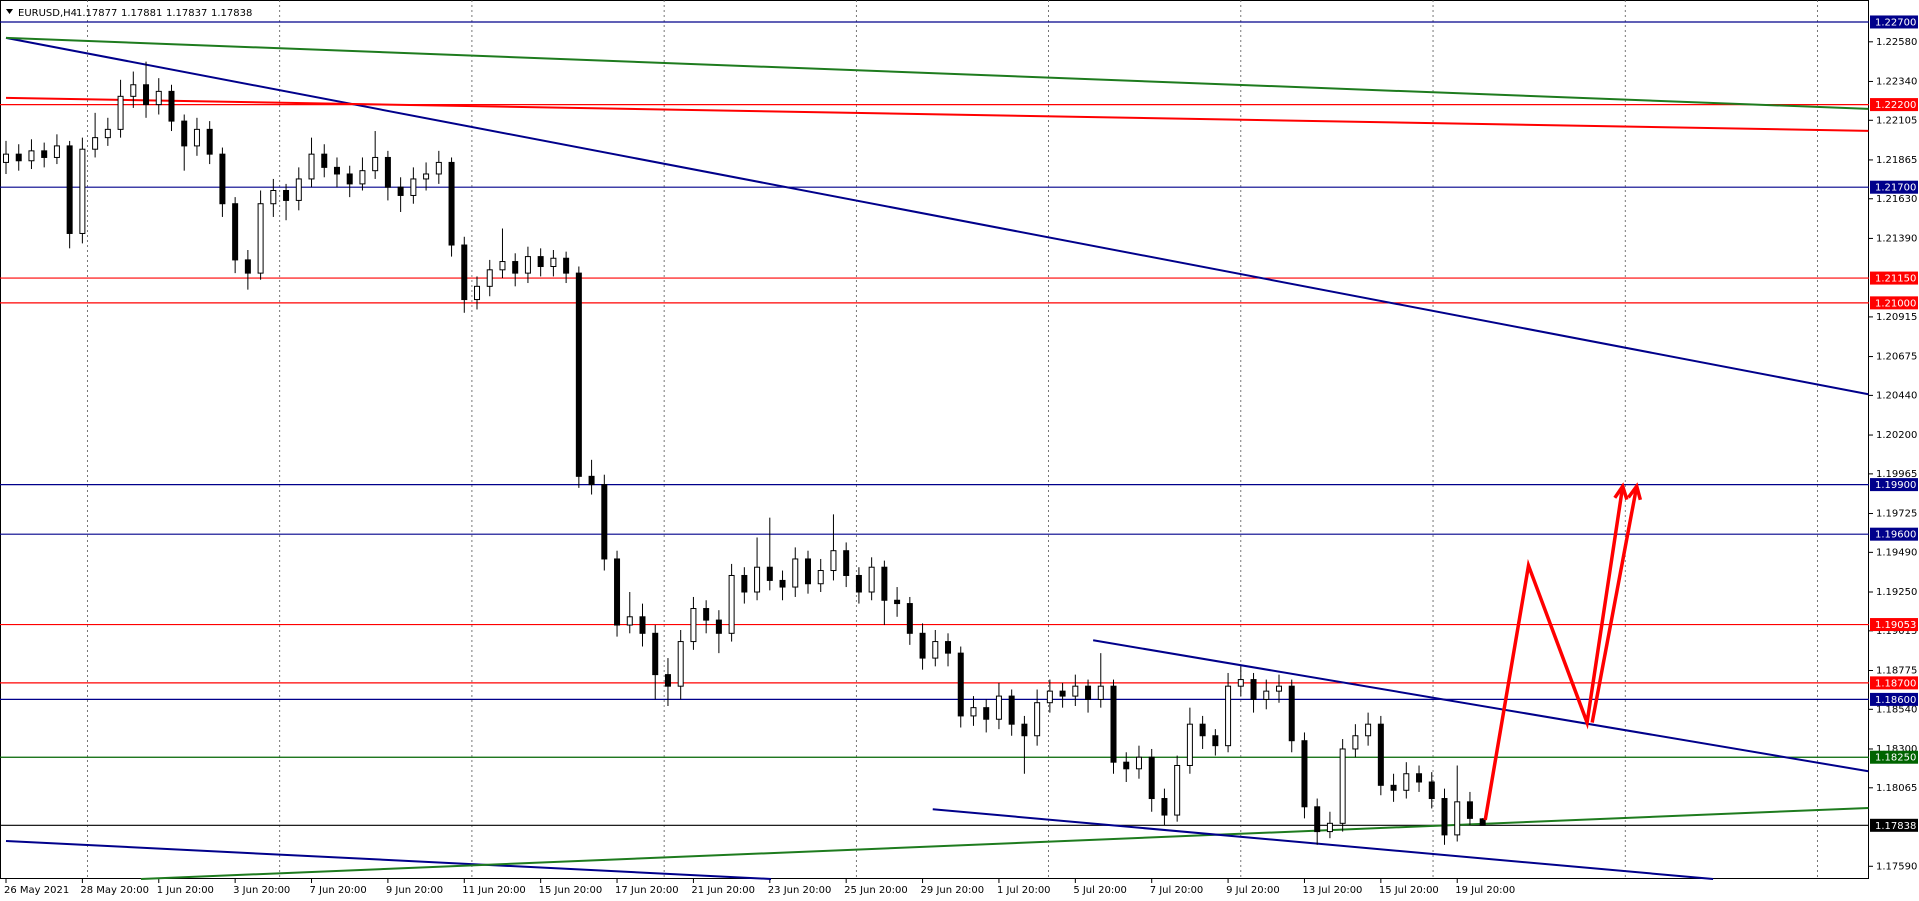 The height and width of the screenshot is (901, 1919). I want to click on x-tick-label: 9 Jun 20:00, so click(414, 890).